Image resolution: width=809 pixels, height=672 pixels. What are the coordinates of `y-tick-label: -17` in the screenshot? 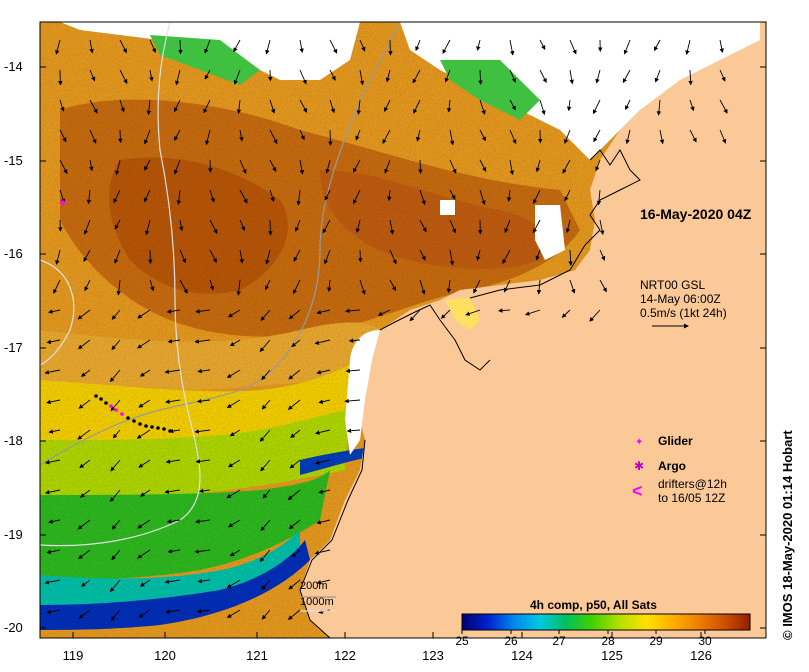 It's located at (13, 347).